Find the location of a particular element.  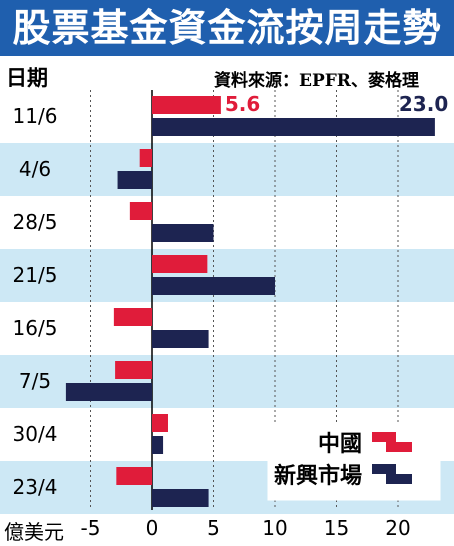

category-label: 4/6 is located at coordinates (35, 169).